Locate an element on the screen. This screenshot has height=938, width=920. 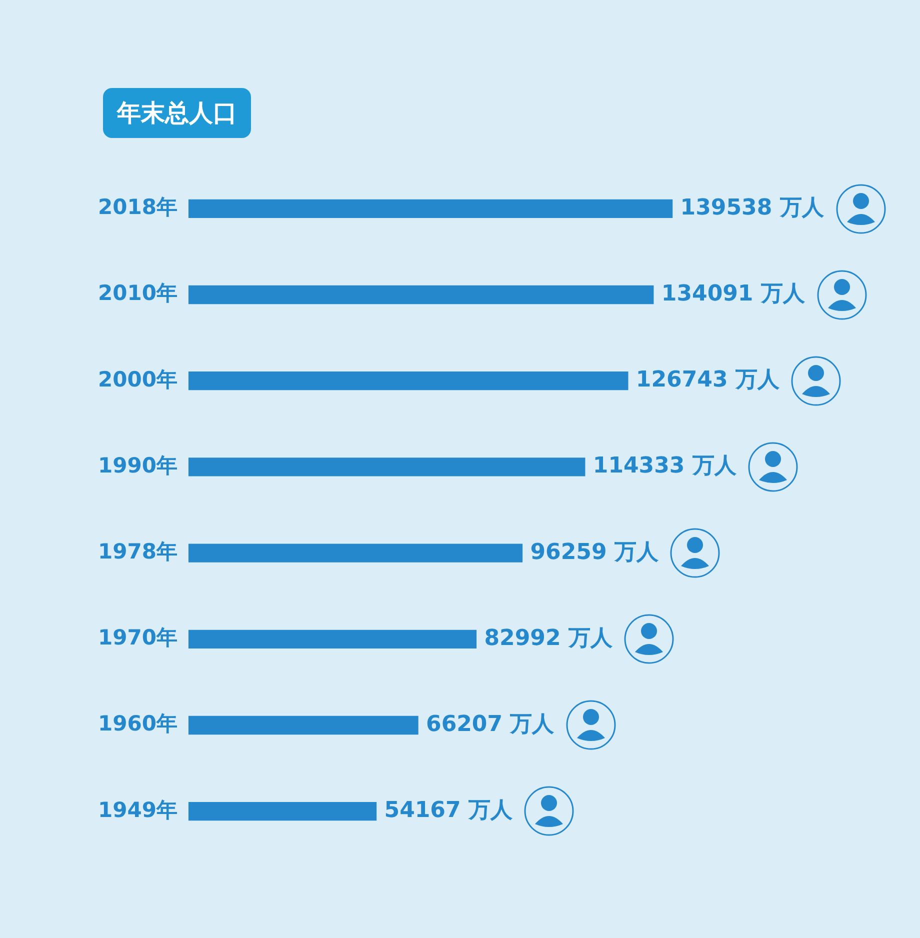
y-tick-label: 1978年 is located at coordinates (138, 552).